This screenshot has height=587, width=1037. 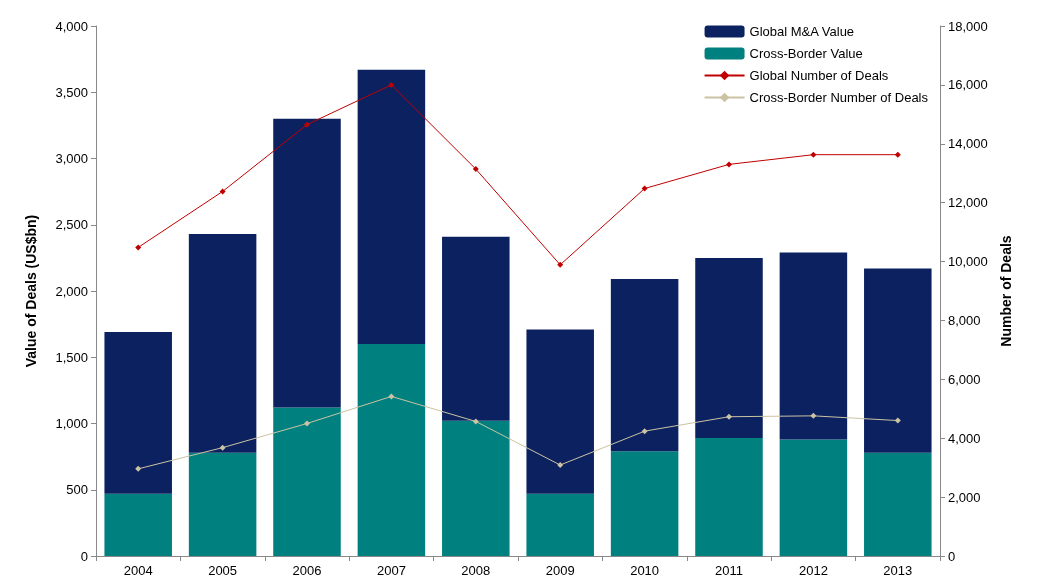 I want to click on x-tick-label: 2012, so click(x=813, y=570).